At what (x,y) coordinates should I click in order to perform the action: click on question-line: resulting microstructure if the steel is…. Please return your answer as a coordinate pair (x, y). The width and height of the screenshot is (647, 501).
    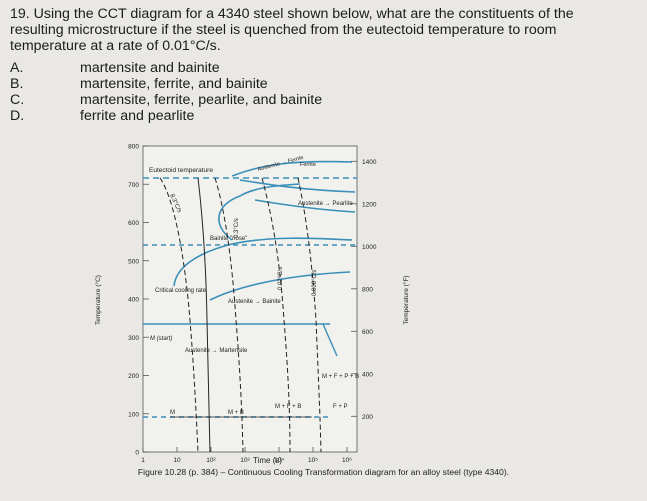
    Looking at the image, I should click on (283, 30).